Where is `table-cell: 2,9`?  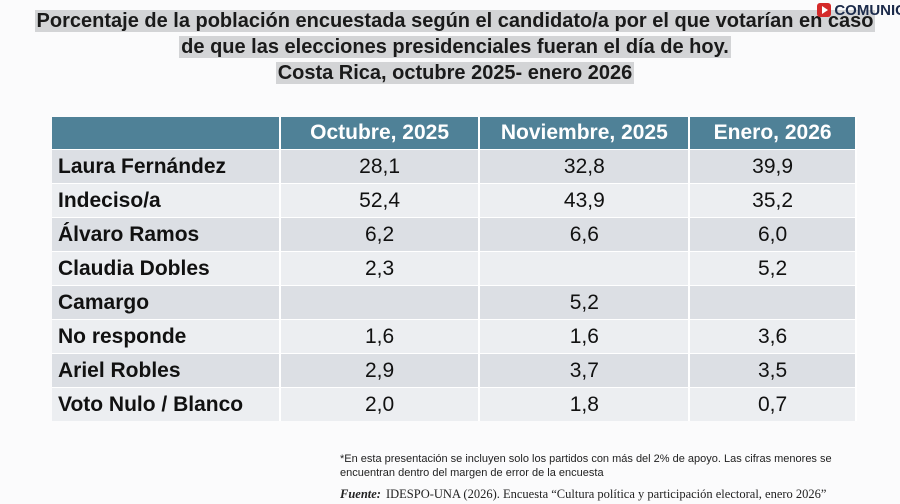 table-cell: 2,9 is located at coordinates (380, 370).